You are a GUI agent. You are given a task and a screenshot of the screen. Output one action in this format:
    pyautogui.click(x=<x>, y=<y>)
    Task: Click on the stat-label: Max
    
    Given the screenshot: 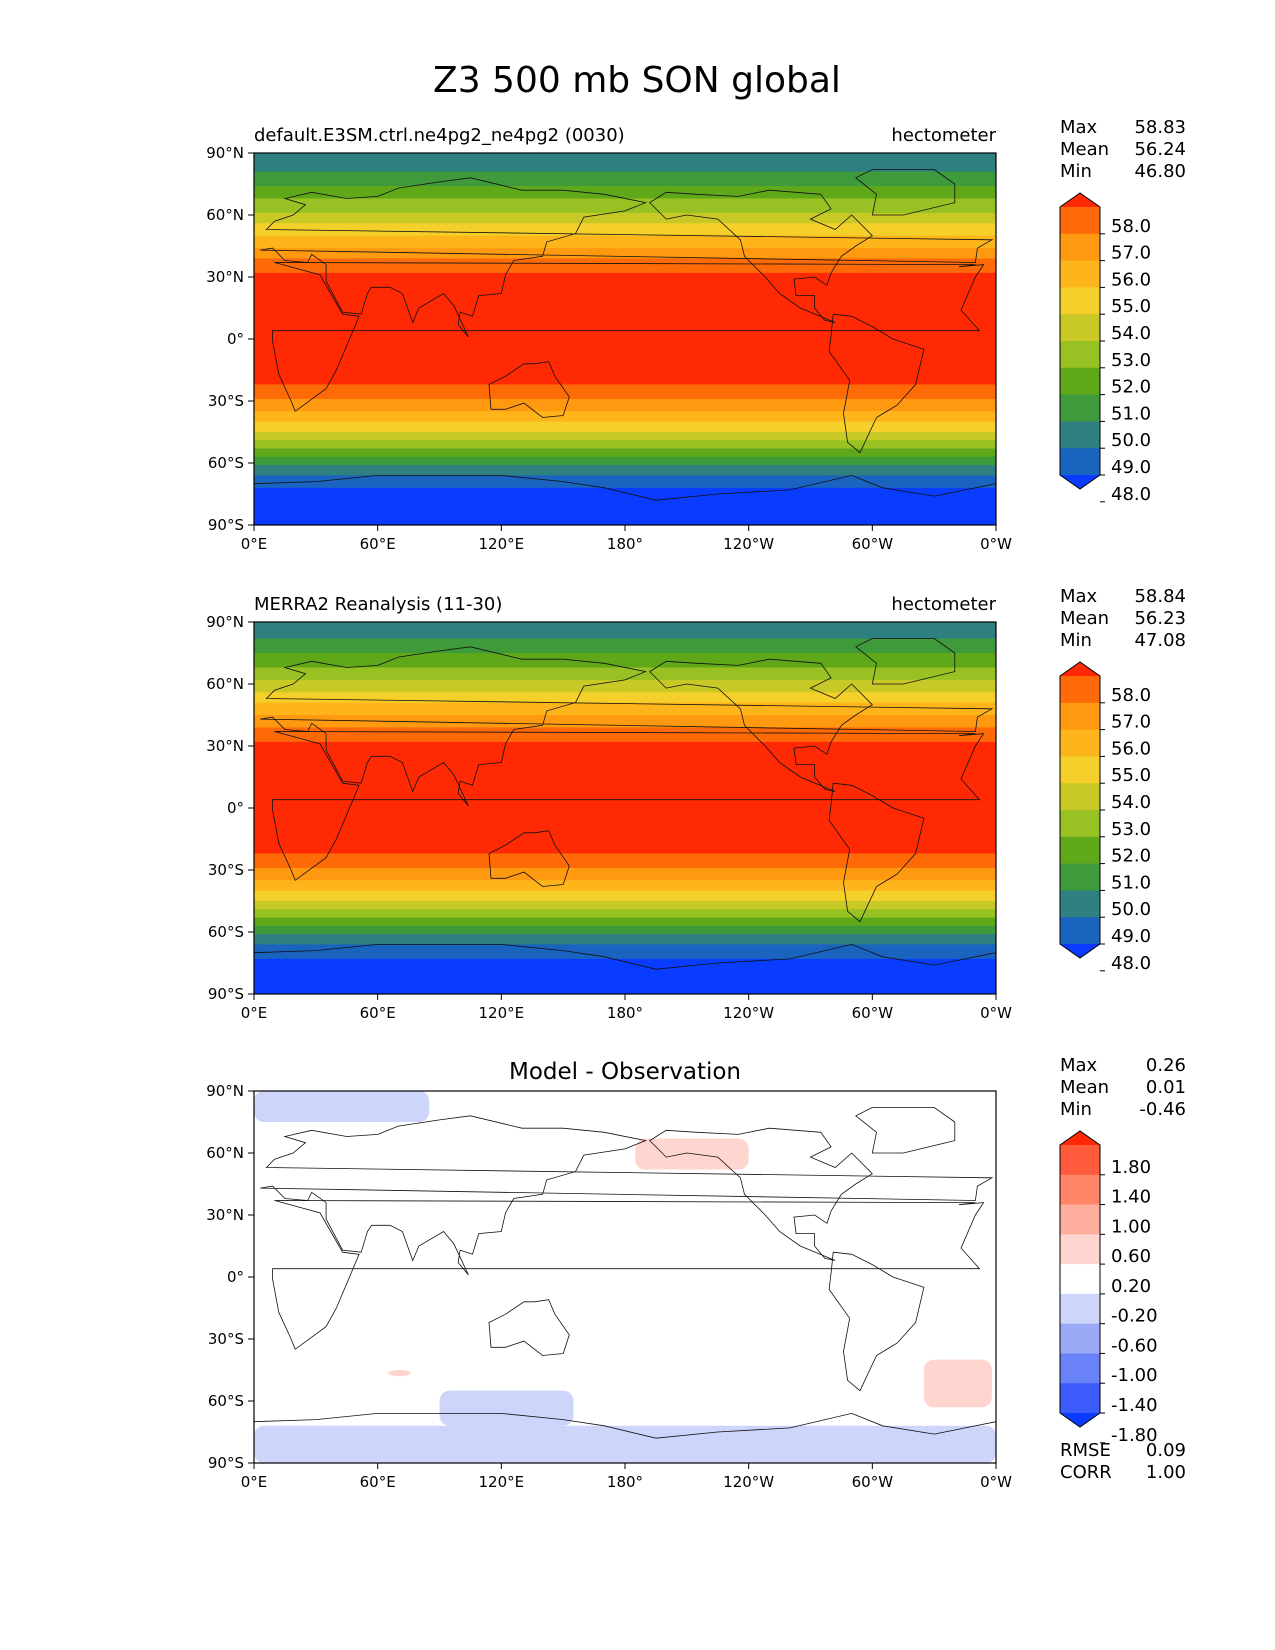 What is the action you would take?
    pyautogui.click(x=1079, y=1065)
    